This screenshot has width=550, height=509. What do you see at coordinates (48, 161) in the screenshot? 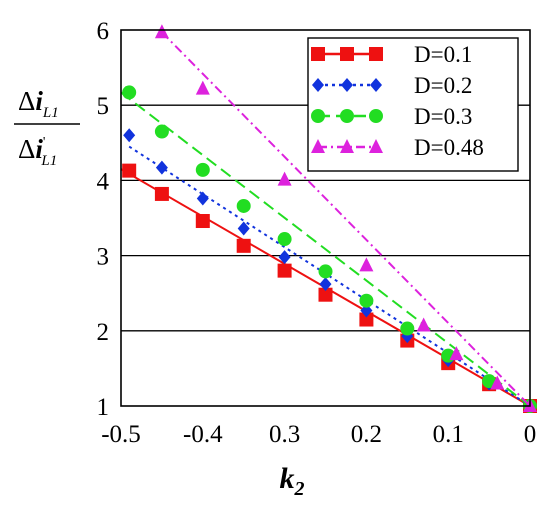
I see `y-den-sub: L1` at bounding box center [48, 161].